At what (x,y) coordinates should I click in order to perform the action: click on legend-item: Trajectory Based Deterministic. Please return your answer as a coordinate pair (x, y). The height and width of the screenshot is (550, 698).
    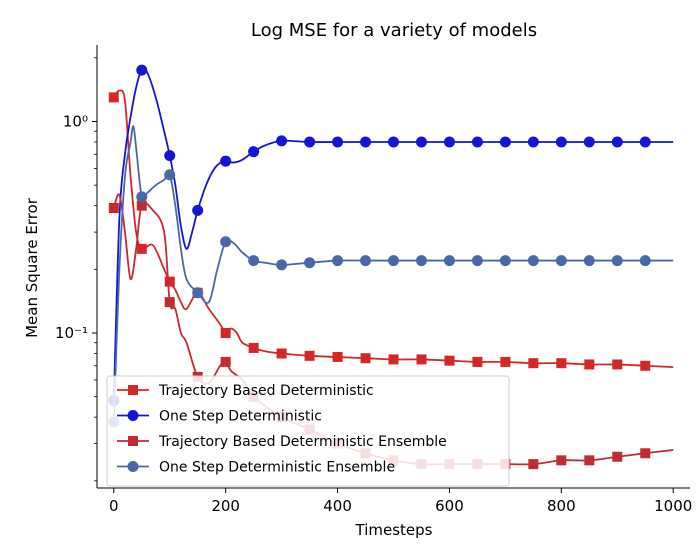
    Looking at the image, I should click on (245, 391).